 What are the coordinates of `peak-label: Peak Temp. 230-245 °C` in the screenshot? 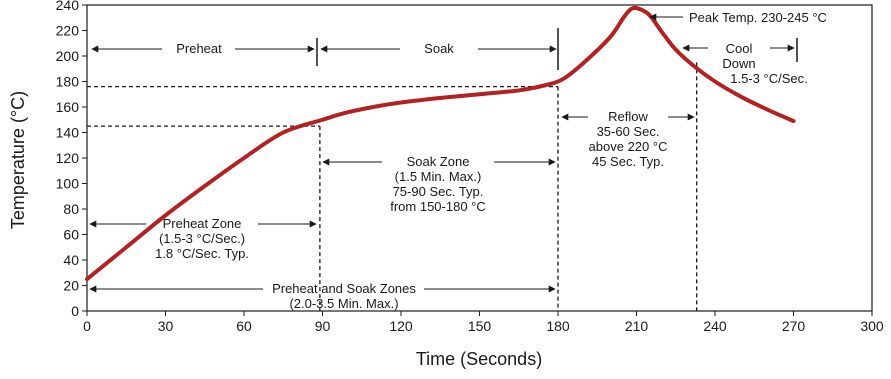 It's located at (758, 17).